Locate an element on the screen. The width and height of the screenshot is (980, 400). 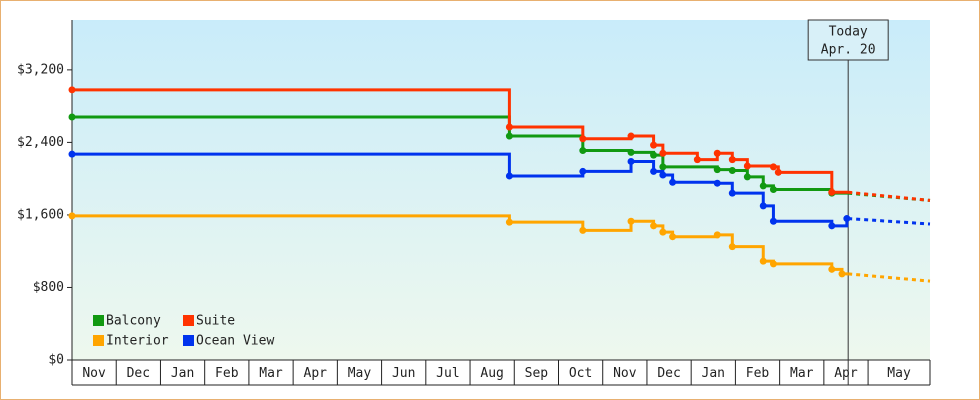
x-tick-label: Jul is located at coordinates (447, 373).